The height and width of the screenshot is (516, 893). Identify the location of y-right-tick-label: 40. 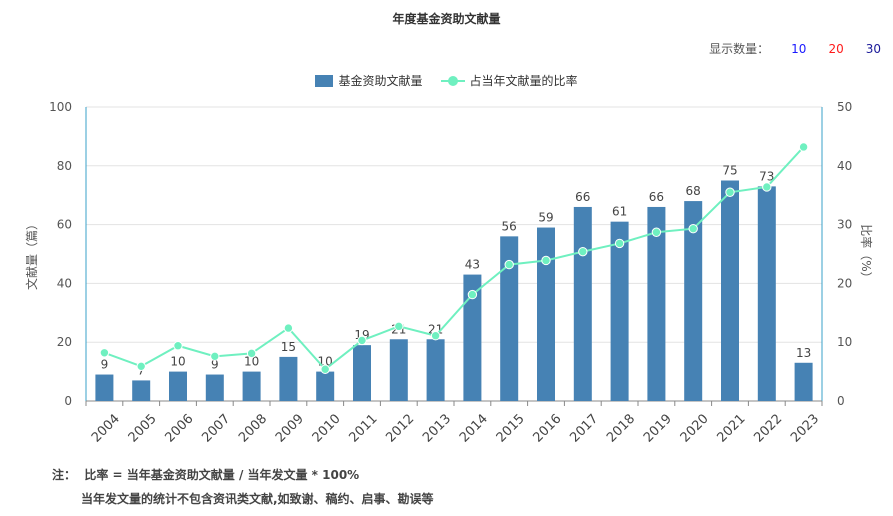
(844, 166).